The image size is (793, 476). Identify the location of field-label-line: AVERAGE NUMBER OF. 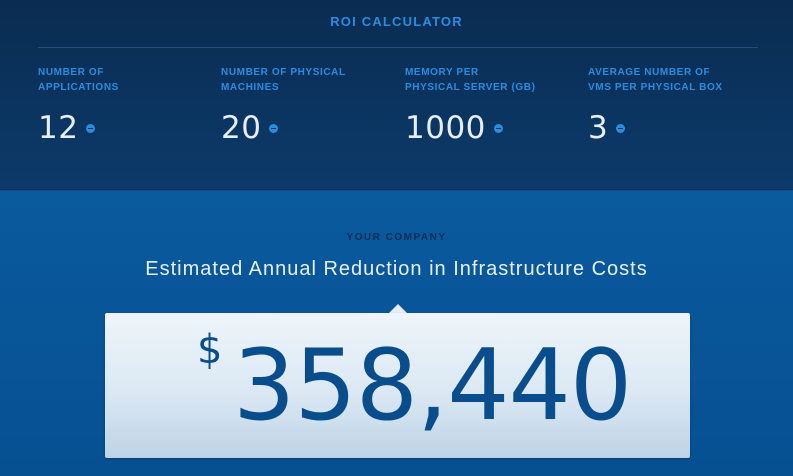
(649, 72).